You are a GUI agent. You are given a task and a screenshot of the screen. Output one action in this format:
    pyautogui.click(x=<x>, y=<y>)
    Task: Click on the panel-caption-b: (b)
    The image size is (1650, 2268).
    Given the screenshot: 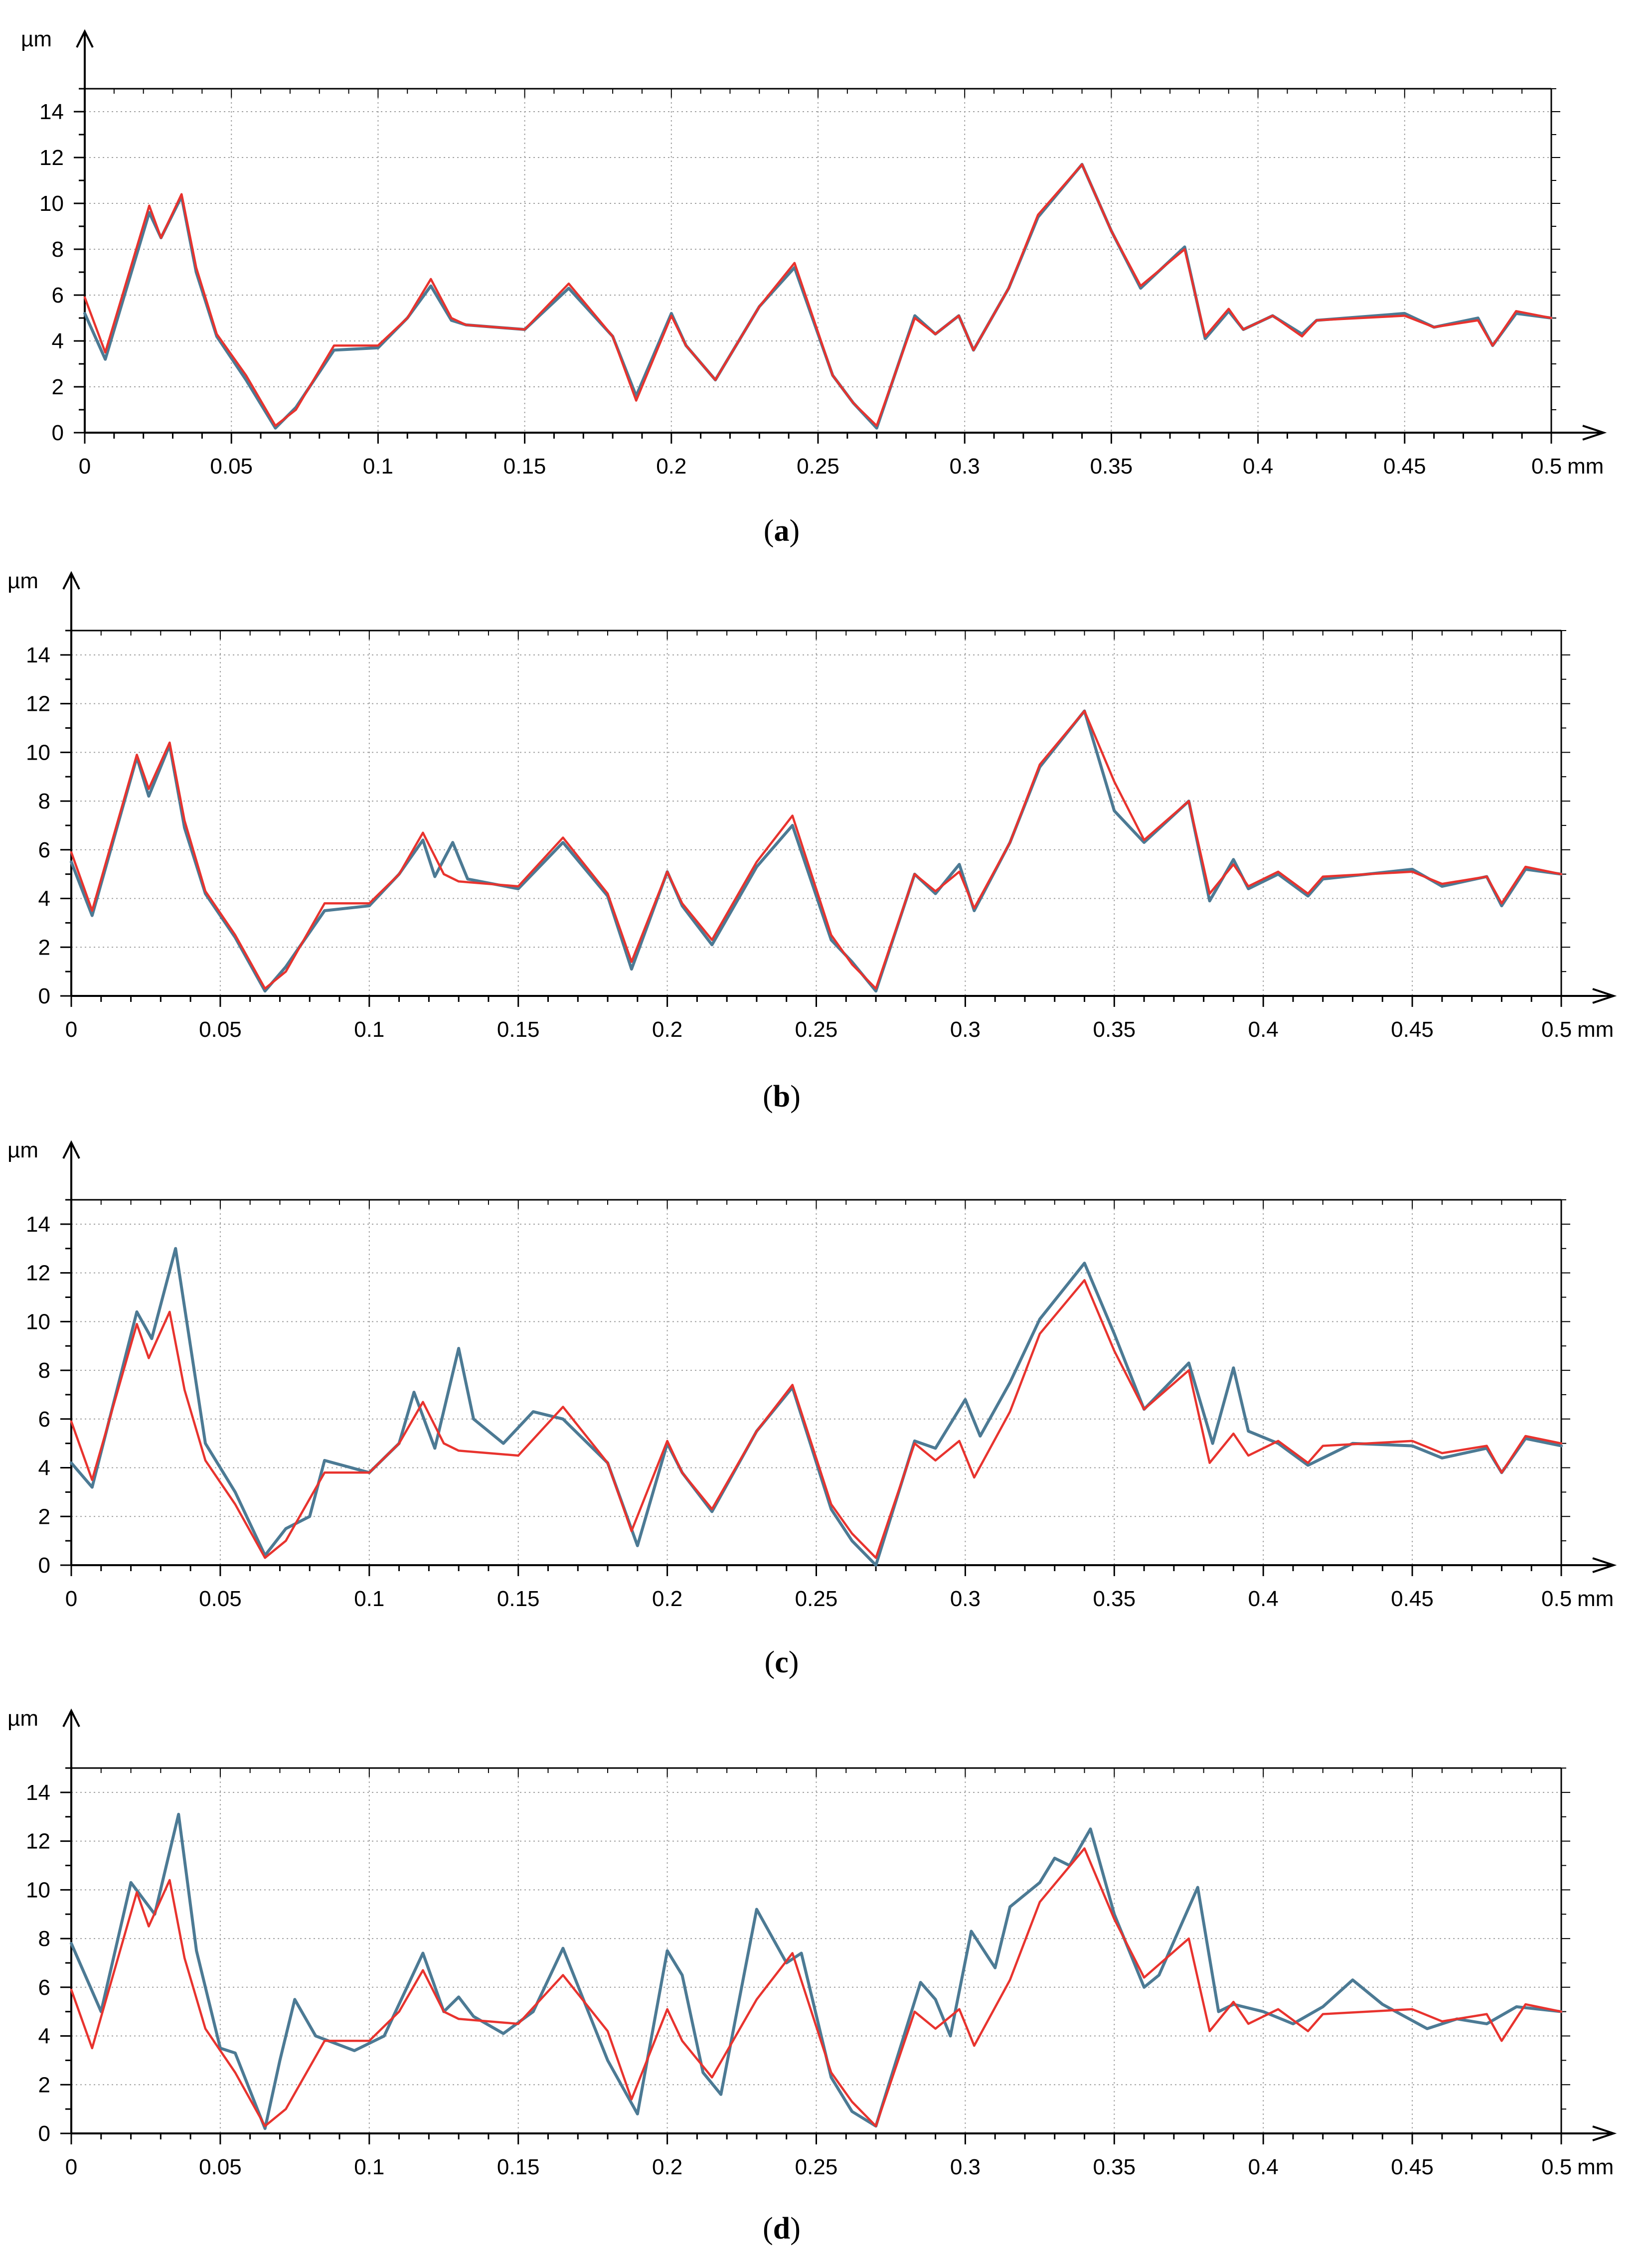 What is the action you would take?
    pyautogui.click(x=782, y=1097)
    